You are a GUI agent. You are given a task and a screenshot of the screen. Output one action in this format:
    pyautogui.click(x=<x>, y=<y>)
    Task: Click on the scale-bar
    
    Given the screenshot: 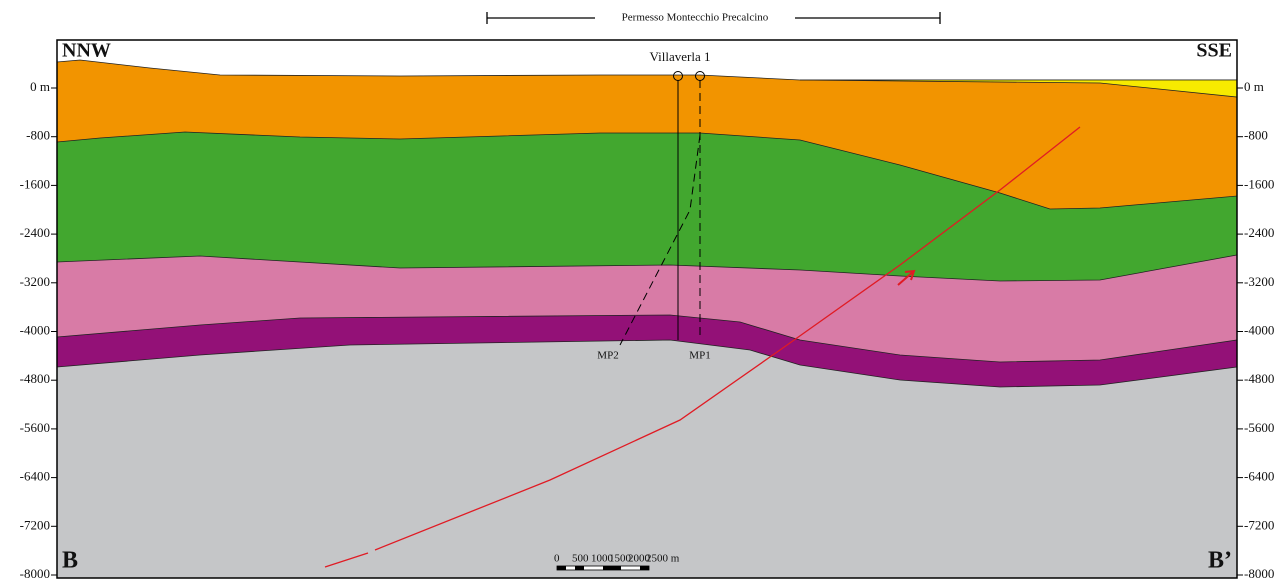 What is the action you would take?
    pyautogui.click(x=603, y=568)
    